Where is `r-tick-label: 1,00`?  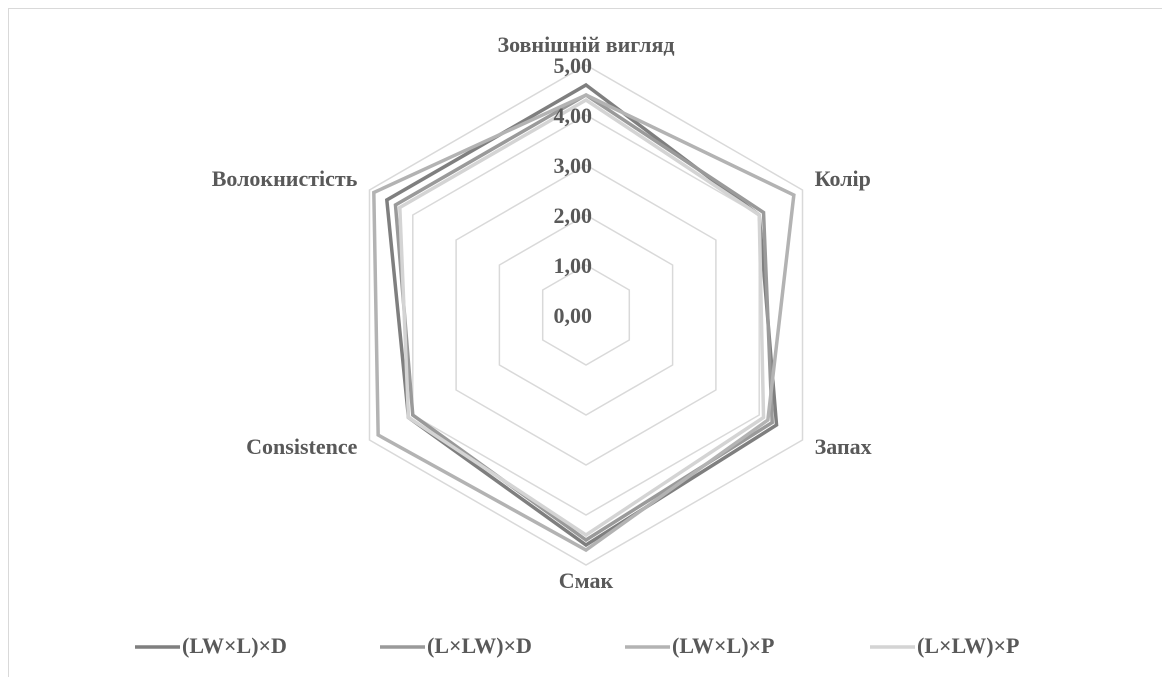
r-tick-label: 1,00 is located at coordinates (573, 265).